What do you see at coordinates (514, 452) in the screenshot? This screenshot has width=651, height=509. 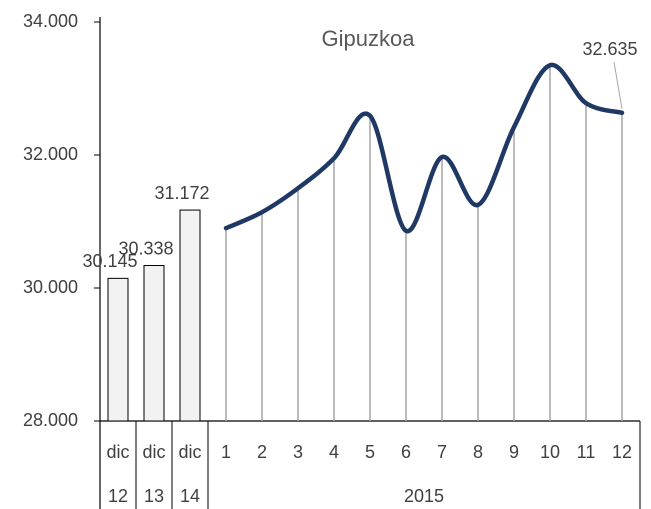 I see `x-tick-label: 9` at bounding box center [514, 452].